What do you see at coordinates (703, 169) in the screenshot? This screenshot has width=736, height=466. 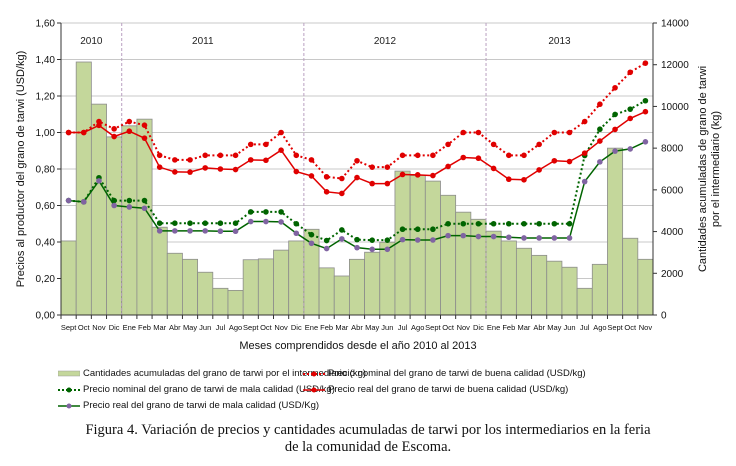 I see `y-right-axis-title-line1: Cantidades acumuladas de grano de tarwi` at bounding box center [703, 169].